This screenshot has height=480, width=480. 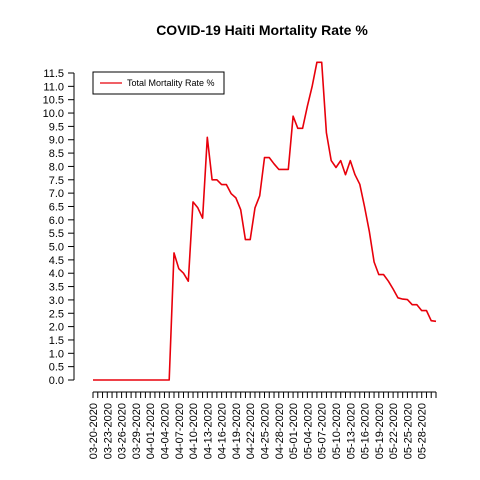 I want to click on x-tick-label: 04-01-2020, so click(x=151, y=431).